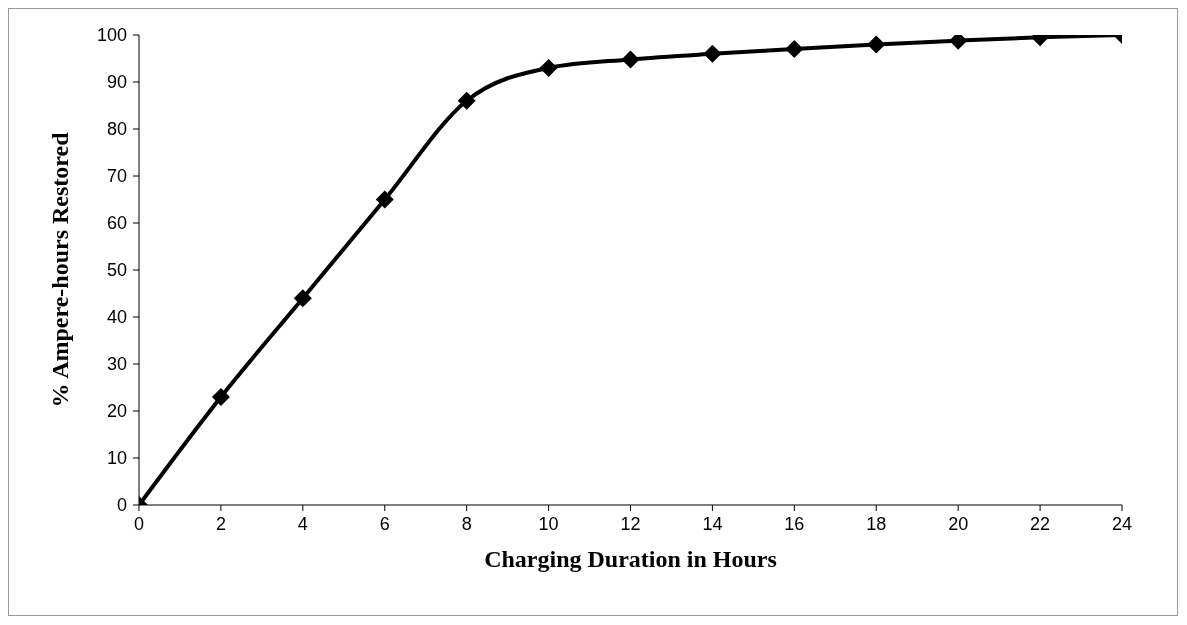 Image resolution: width=1187 pixels, height=625 pixels. Describe the element at coordinates (116, 411) in the screenshot. I see `y-tick-label: 20` at that location.